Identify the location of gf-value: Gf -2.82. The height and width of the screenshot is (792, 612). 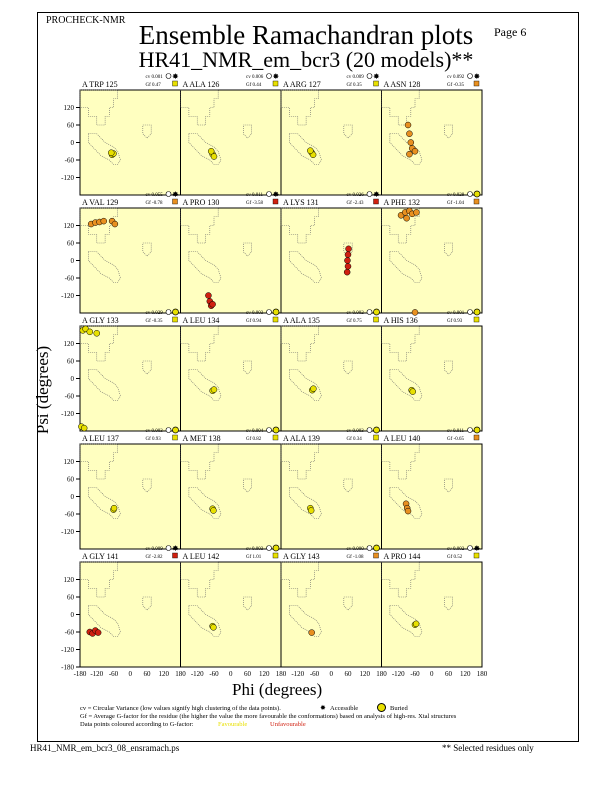
(154, 557).